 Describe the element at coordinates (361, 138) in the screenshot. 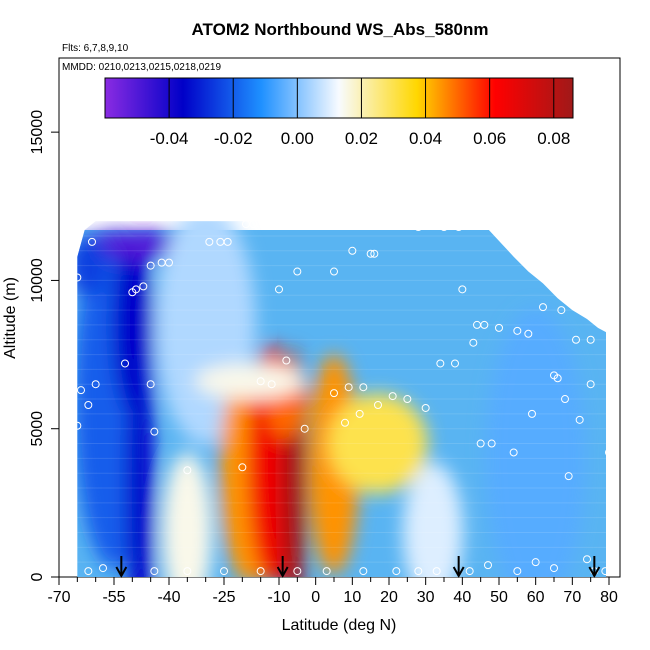

I see `colorbar-tick-label: 0.02` at that location.